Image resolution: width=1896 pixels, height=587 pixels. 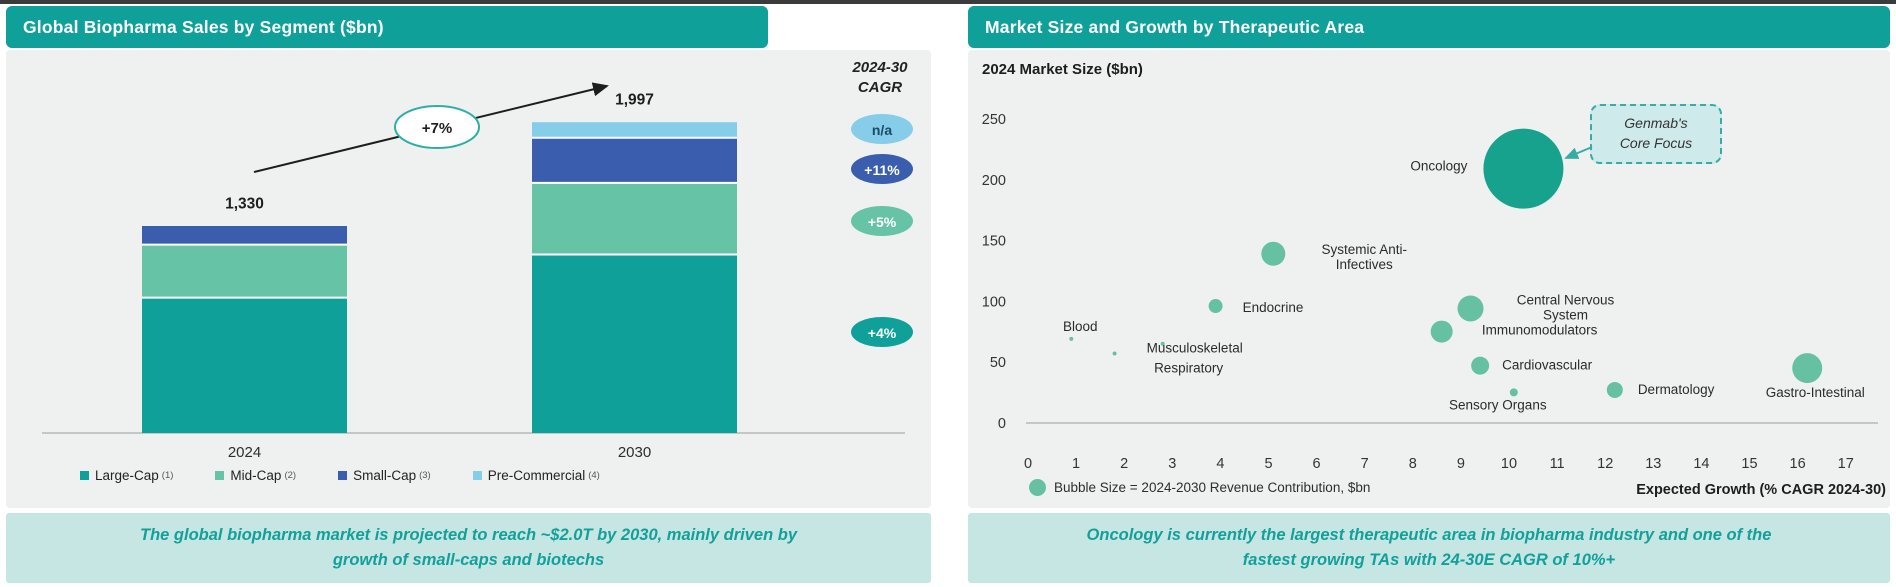 I want to click on cagr-badge-label: +11%, so click(x=882, y=170).